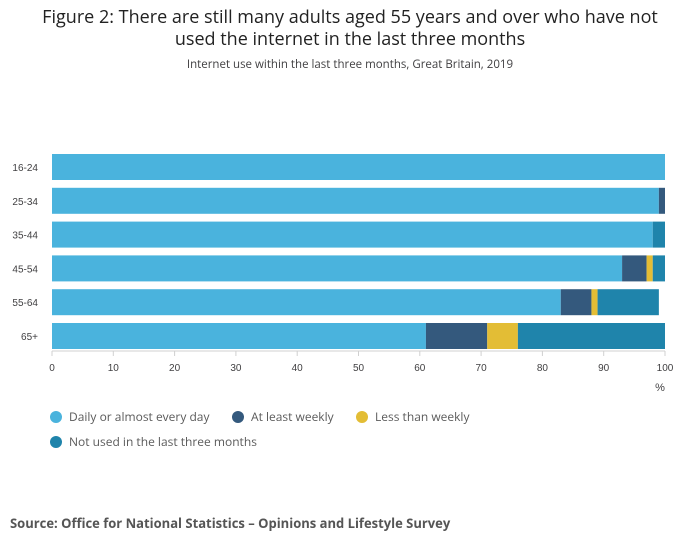  What do you see at coordinates (25, 253) in the screenshot?
I see `y-axis-labels: 16-24 25-34 35-44 45-54 55-64 65+` at bounding box center [25, 253].